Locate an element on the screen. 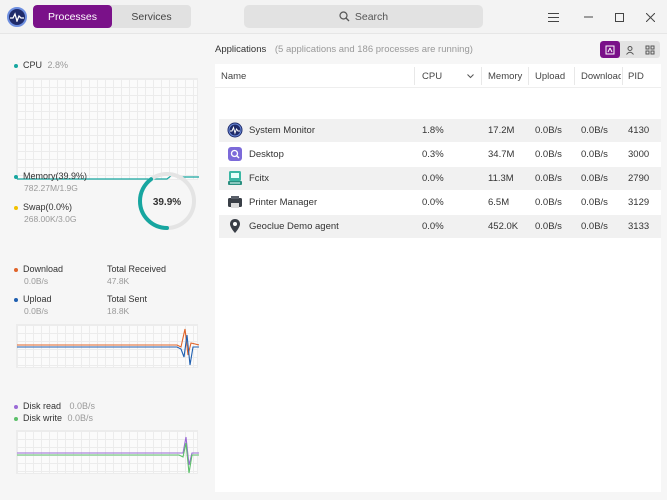 This screenshot has width=667, height=500. disk-read-label: Disk read 0.0B/s is located at coordinates (54, 406).